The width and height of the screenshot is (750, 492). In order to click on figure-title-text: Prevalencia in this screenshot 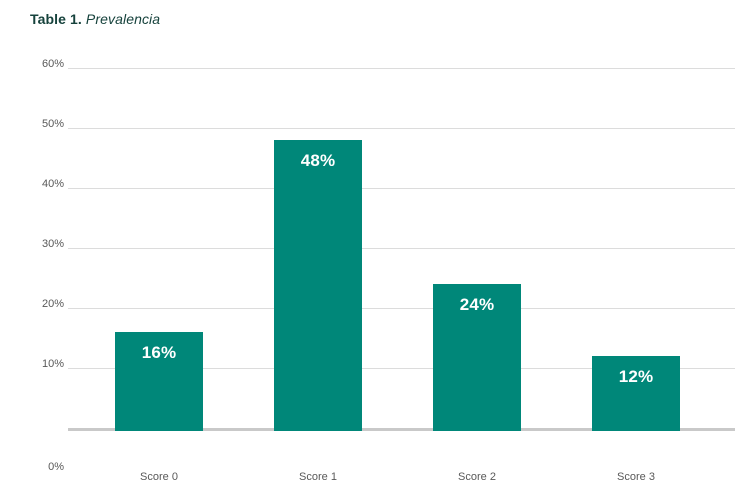, I will do `click(123, 19)`.